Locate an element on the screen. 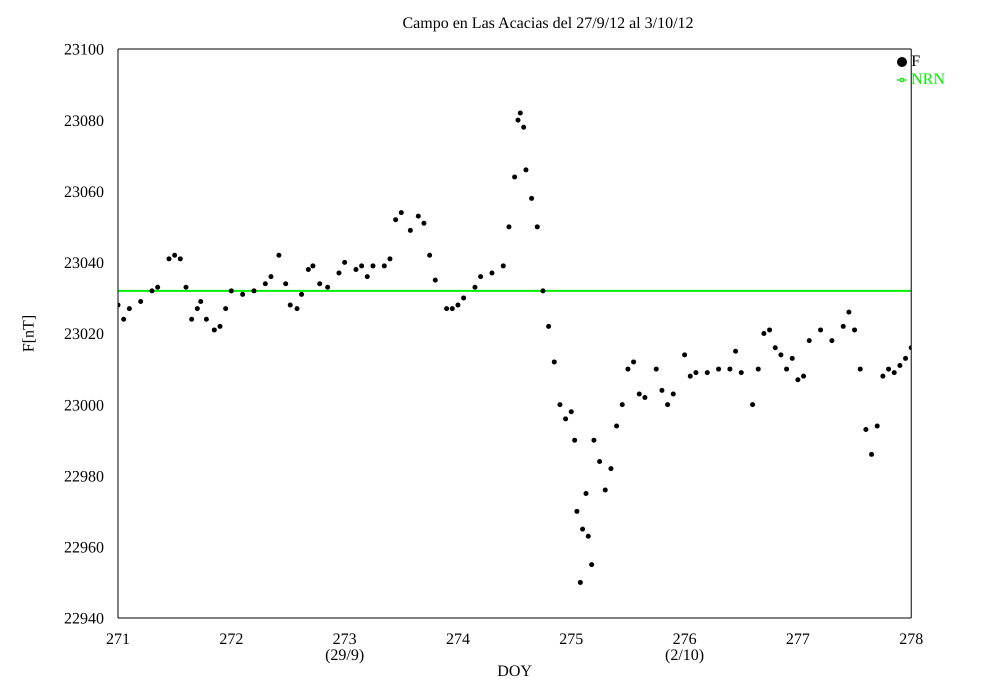 The height and width of the screenshot is (693, 993). x-tick-label: 275 is located at coordinates (571, 639).